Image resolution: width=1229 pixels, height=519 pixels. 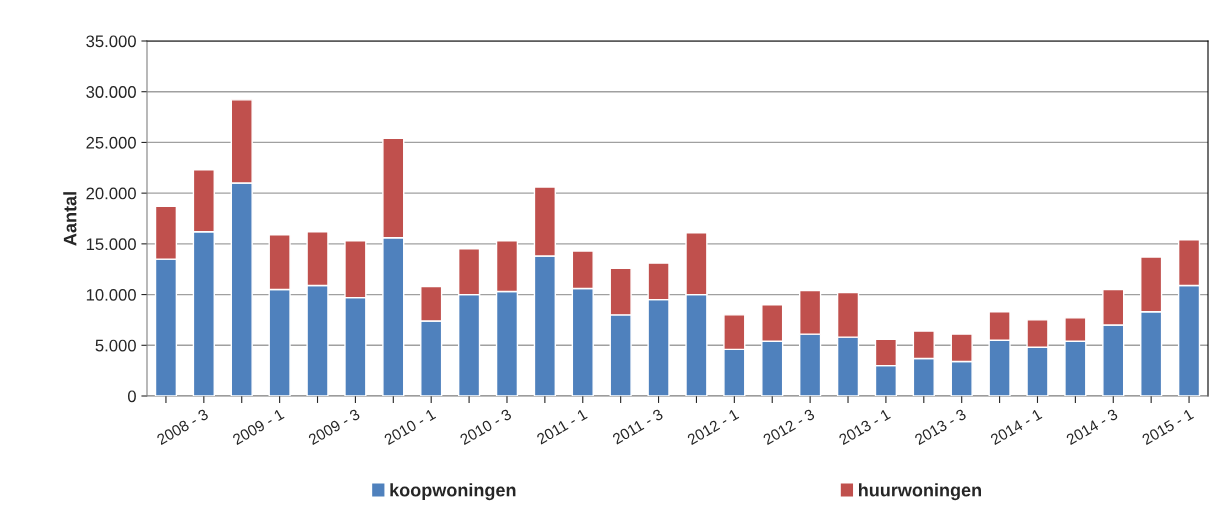 I want to click on x-tick-label: 2013 - 1, so click(x=864, y=427).